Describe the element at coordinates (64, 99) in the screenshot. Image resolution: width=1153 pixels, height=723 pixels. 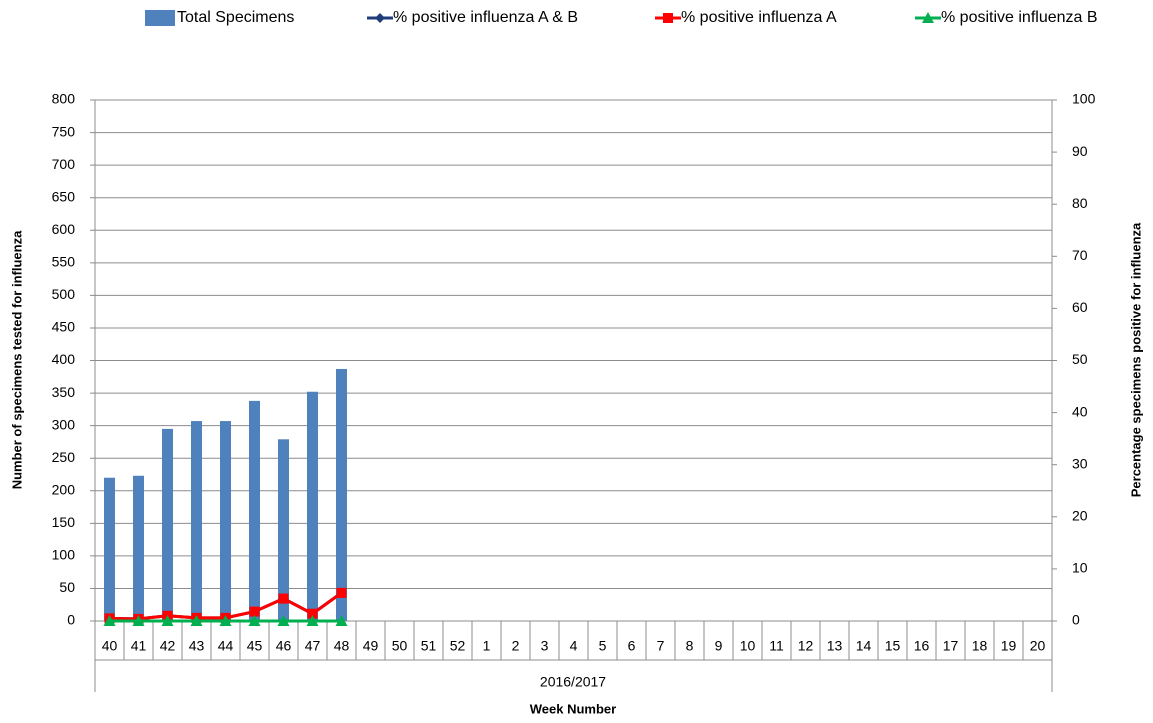
I see `y-tick-label: 800` at that location.